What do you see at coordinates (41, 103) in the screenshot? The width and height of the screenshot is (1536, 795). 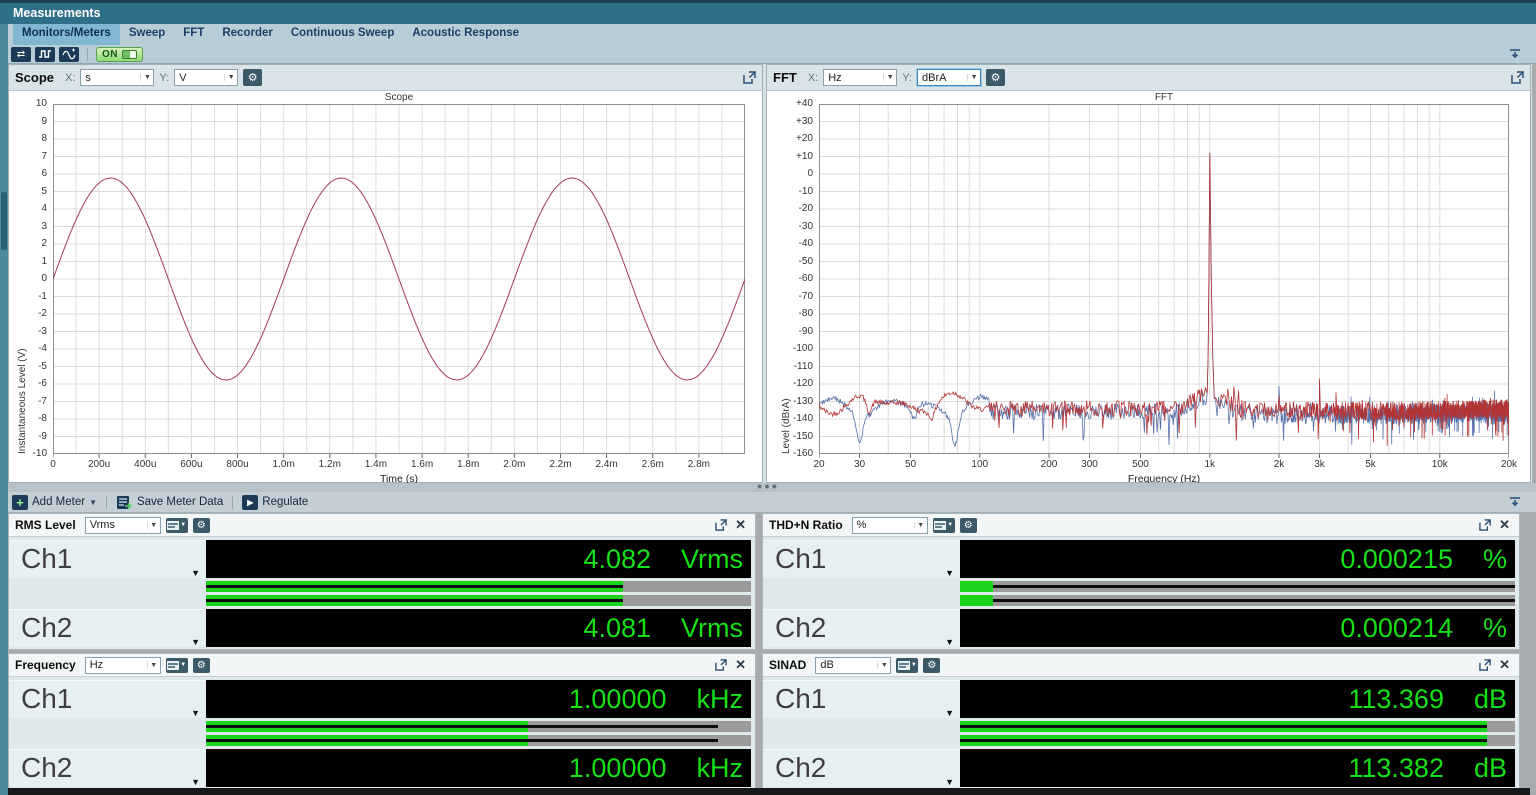 I see `axis-tick-label: 10` at bounding box center [41, 103].